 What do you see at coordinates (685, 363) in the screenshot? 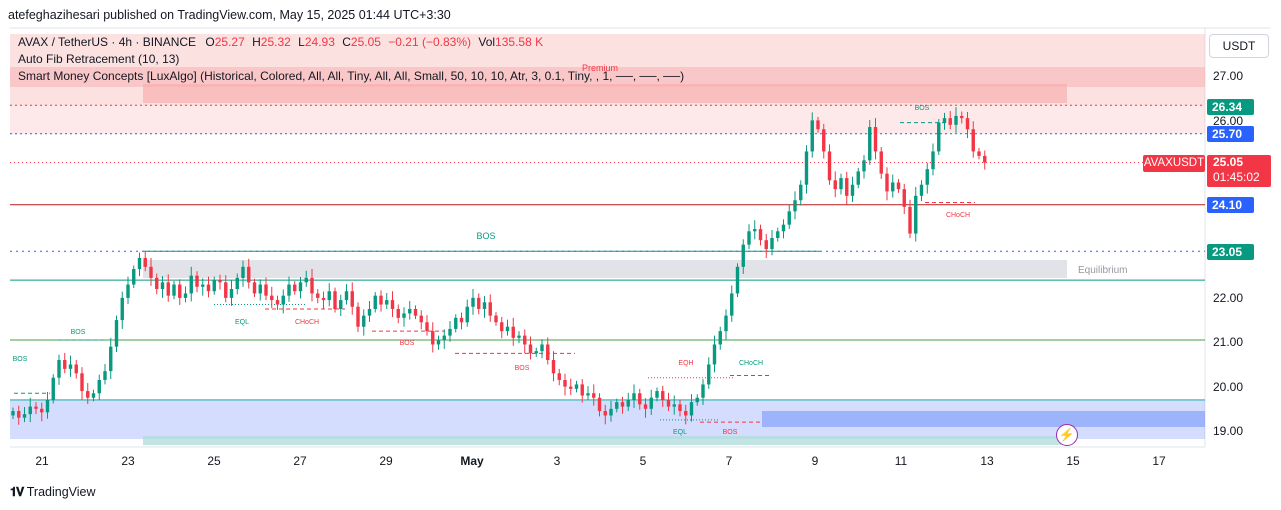
I see `smc-label: EQH` at bounding box center [685, 363].